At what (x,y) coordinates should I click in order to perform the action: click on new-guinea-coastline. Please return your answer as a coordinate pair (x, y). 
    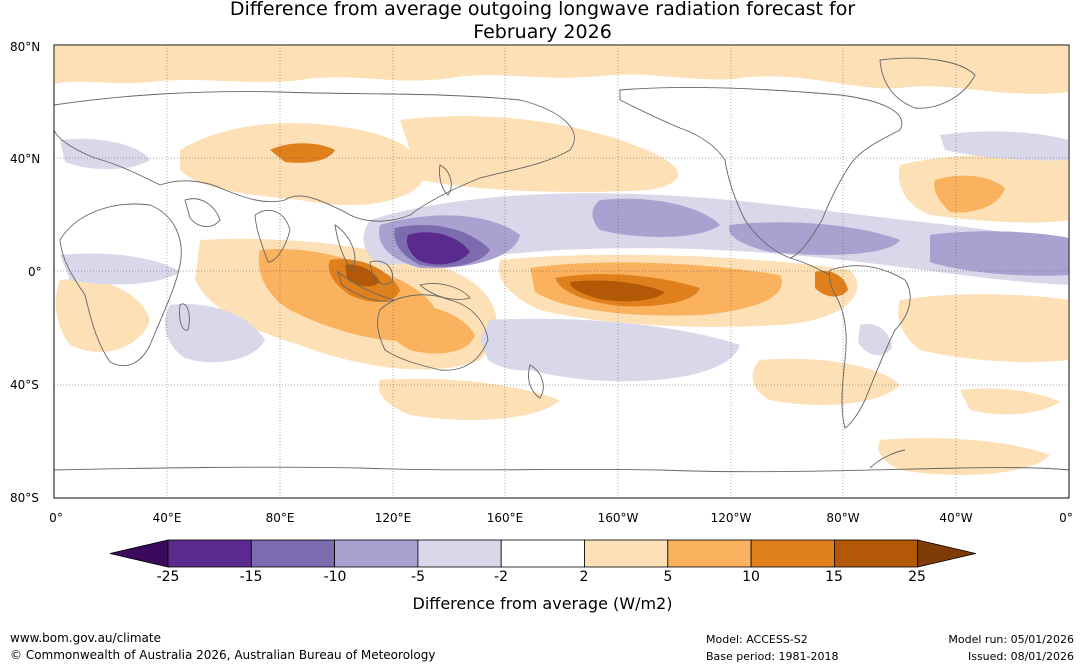
    Looking at the image, I should click on (445, 291).